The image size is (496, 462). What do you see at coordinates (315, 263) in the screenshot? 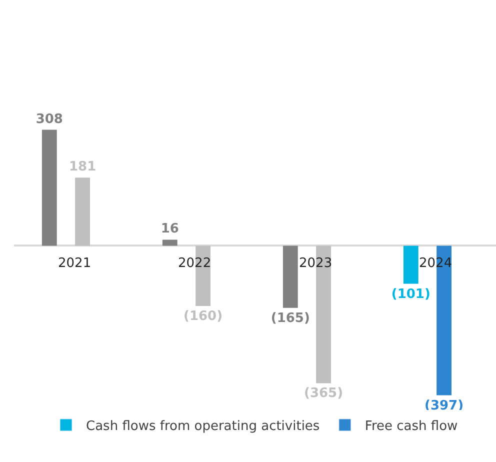
I see `x-tick-label: 2023` at bounding box center [315, 263].